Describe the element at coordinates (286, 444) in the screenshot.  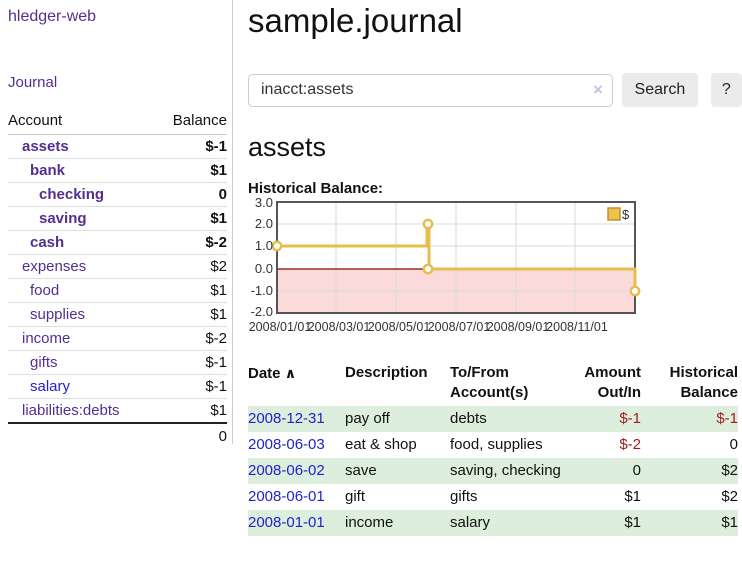
I see `transaction-date-link: 2008-06-03` at that location.